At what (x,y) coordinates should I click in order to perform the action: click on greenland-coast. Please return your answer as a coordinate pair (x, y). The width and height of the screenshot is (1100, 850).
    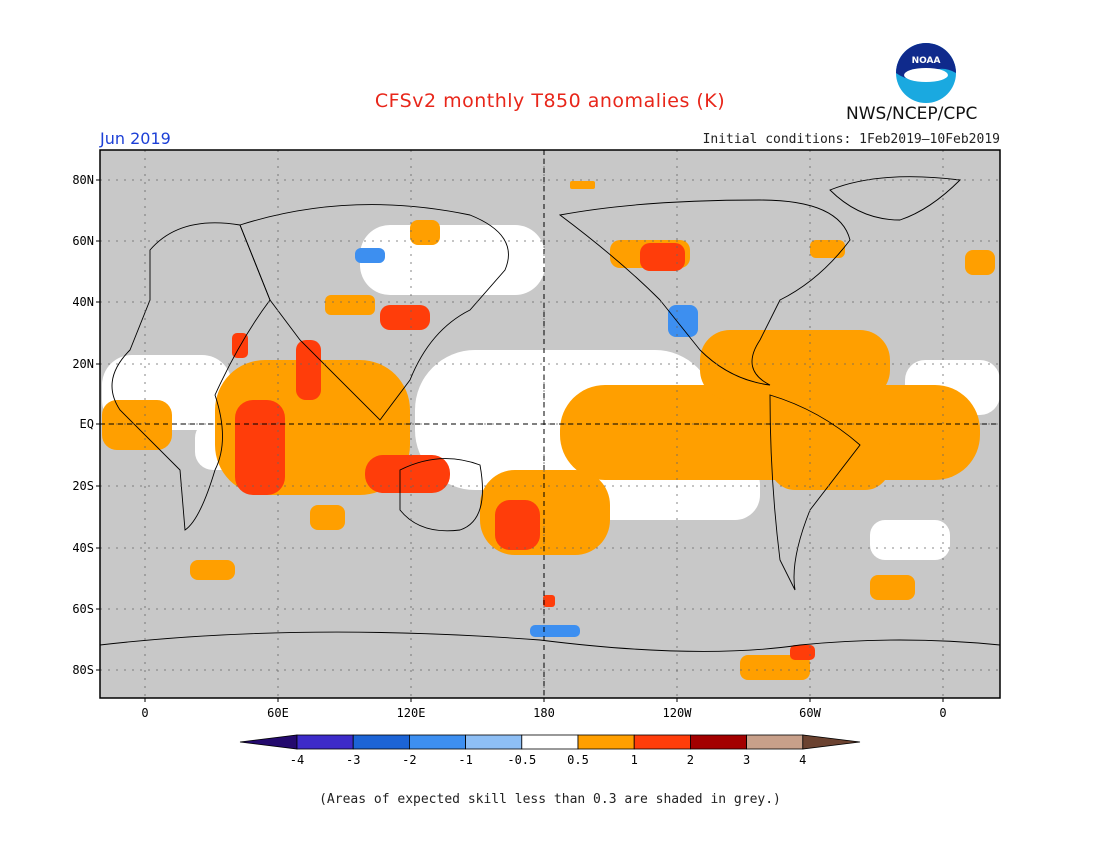
    Looking at the image, I should click on (895, 198).